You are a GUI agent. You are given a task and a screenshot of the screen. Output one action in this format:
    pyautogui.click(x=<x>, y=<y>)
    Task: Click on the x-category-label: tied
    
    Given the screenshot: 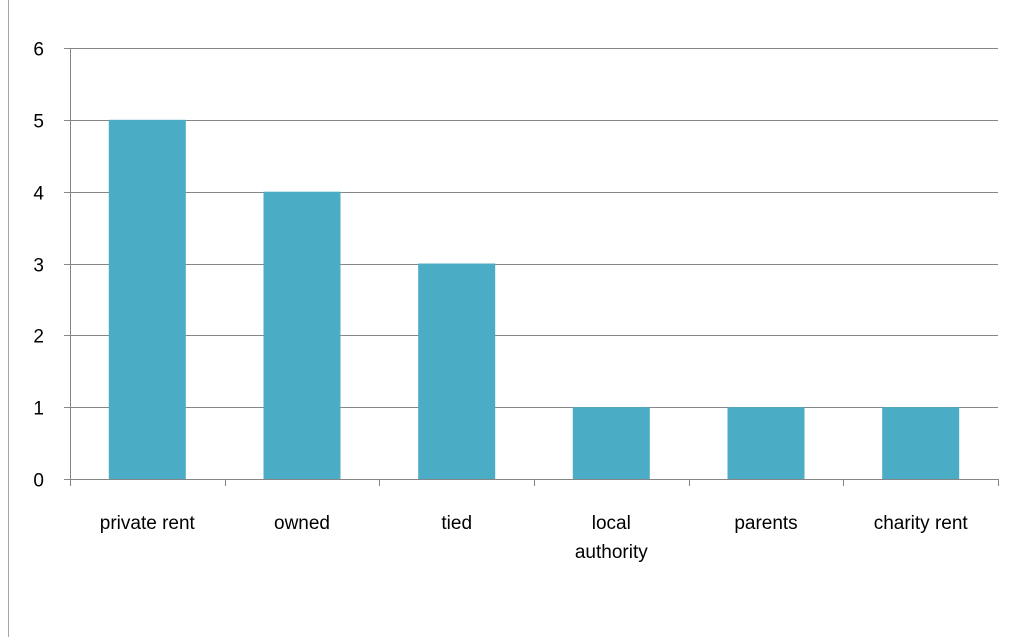 What is the action you would take?
    pyautogui.click(x=456, y=523)
    